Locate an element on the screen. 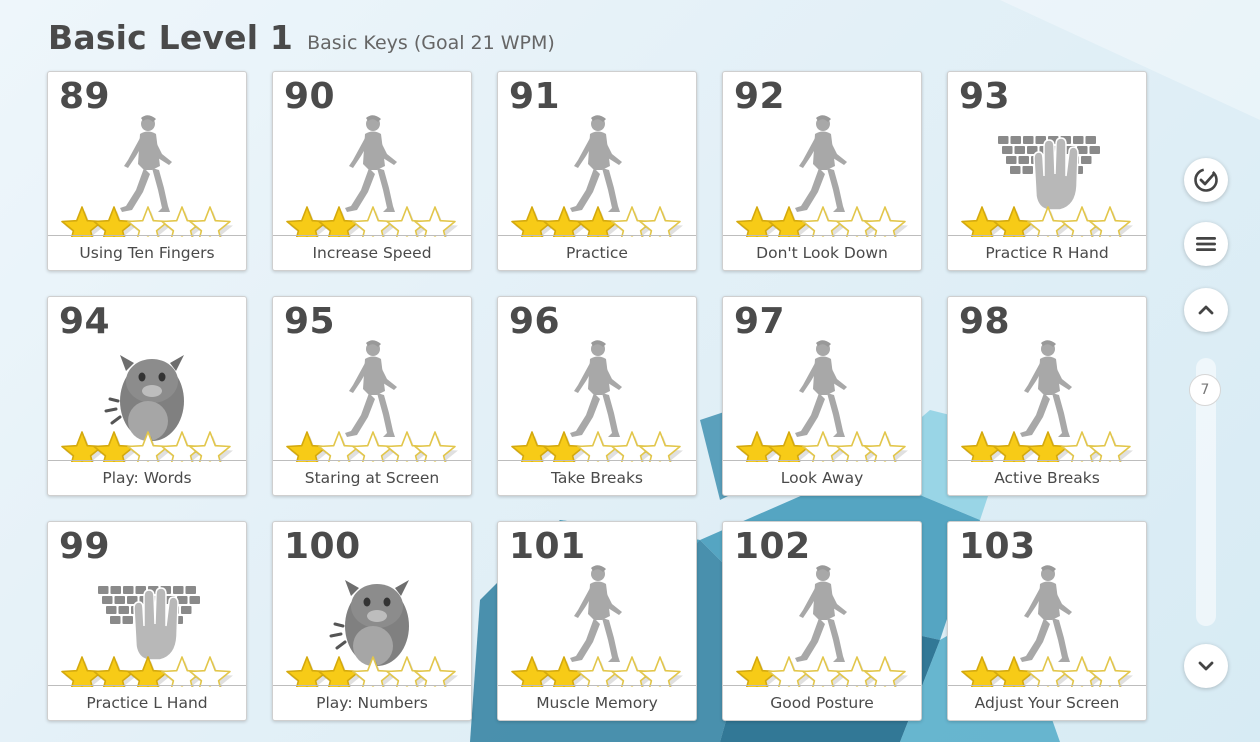 The width and height of the screenshot is (1260, 742). lesson-card-103: 103 Adjust Your Screen is located at coordinates (1047, 621).